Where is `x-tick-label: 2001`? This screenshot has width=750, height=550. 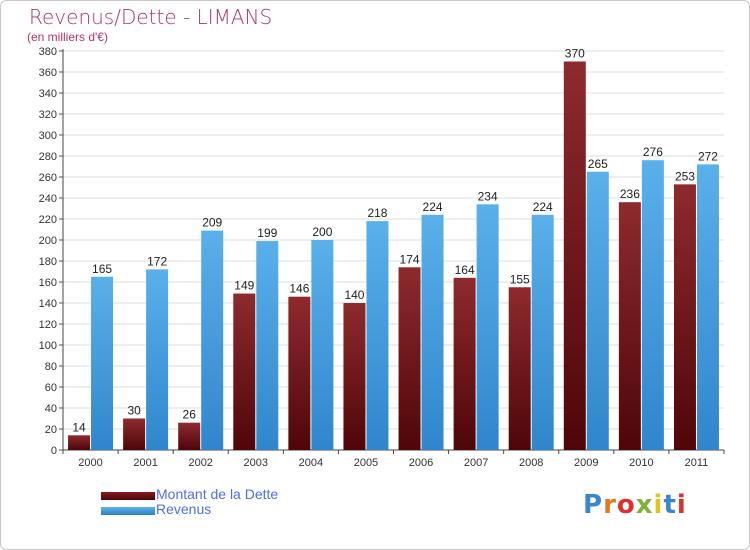 x-tick-label: 2001 is located at coordinates (145, 463).